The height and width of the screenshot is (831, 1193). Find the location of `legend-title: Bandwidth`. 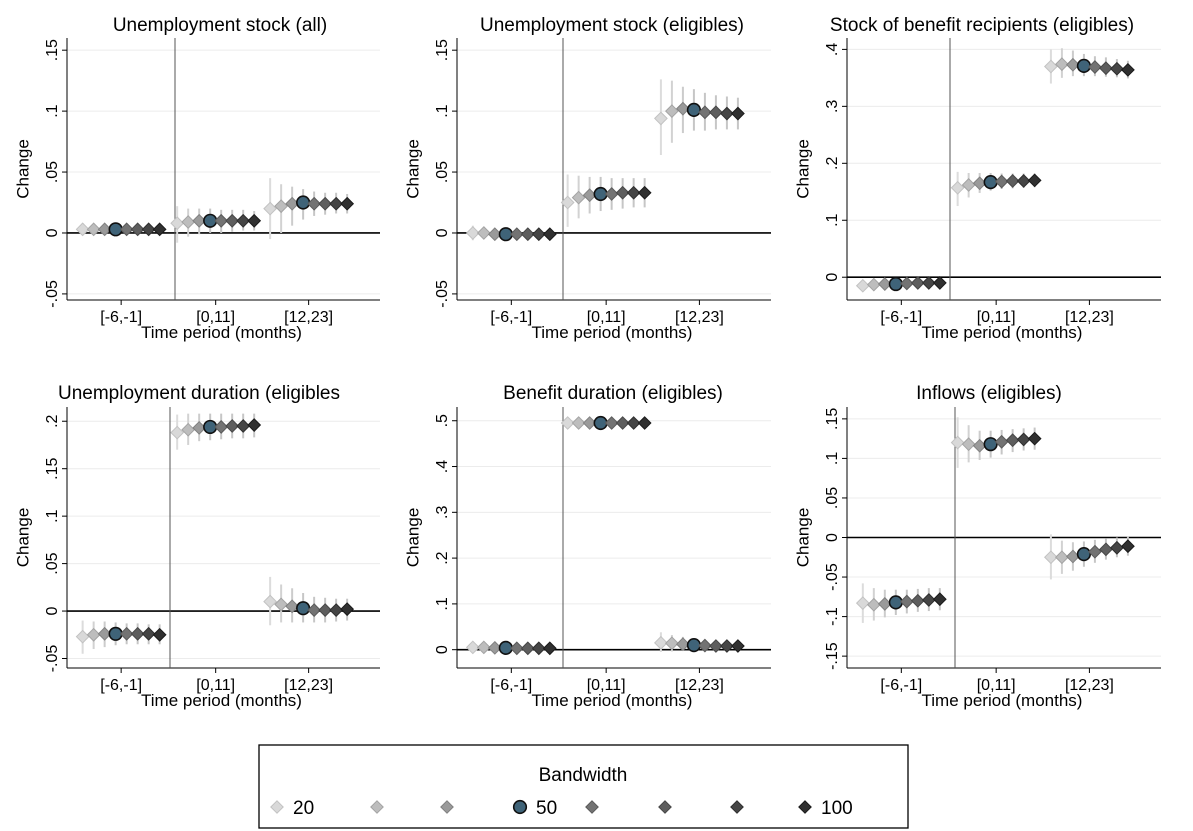

legend-title: Bandwidth is located at coordinates (583, 775).